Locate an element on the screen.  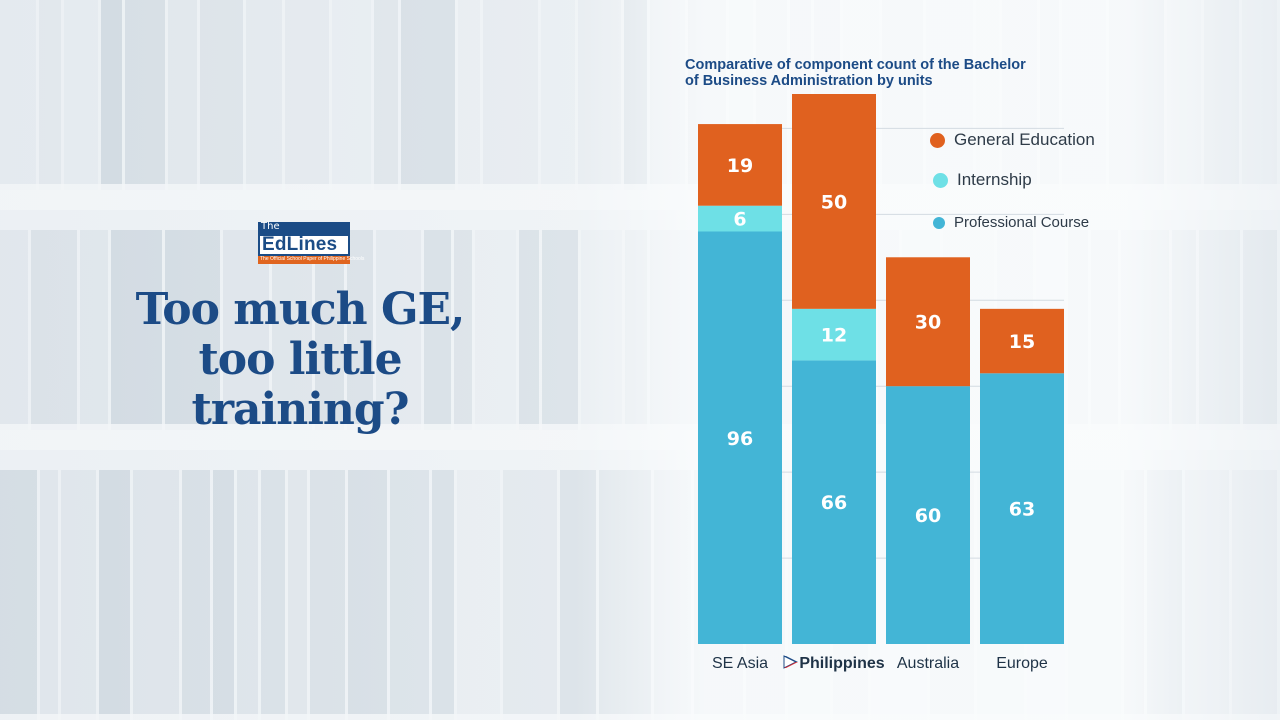
legend-item-internship: Internship is located at coordinates (982, 180).